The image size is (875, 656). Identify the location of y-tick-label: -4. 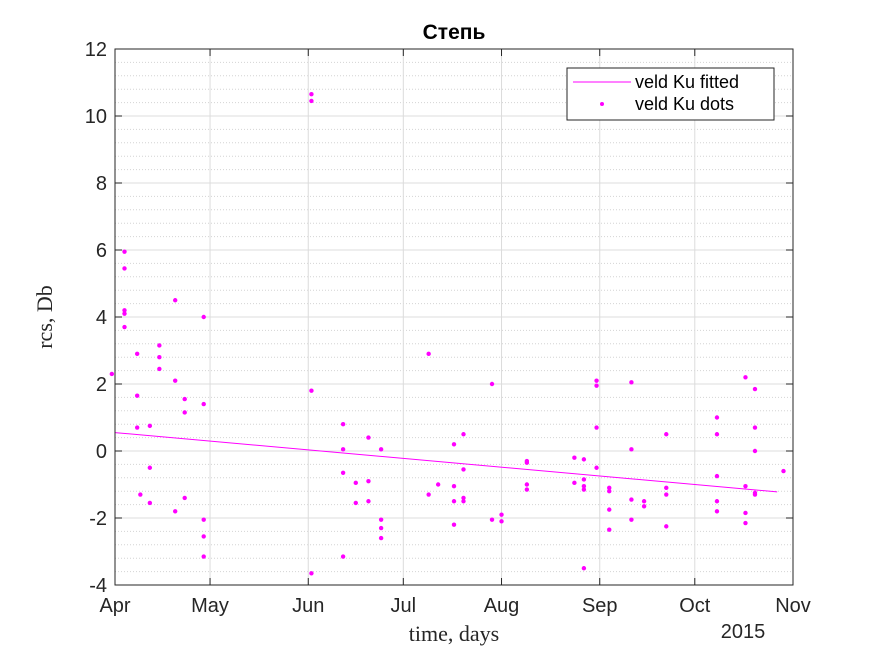
(98, 586).